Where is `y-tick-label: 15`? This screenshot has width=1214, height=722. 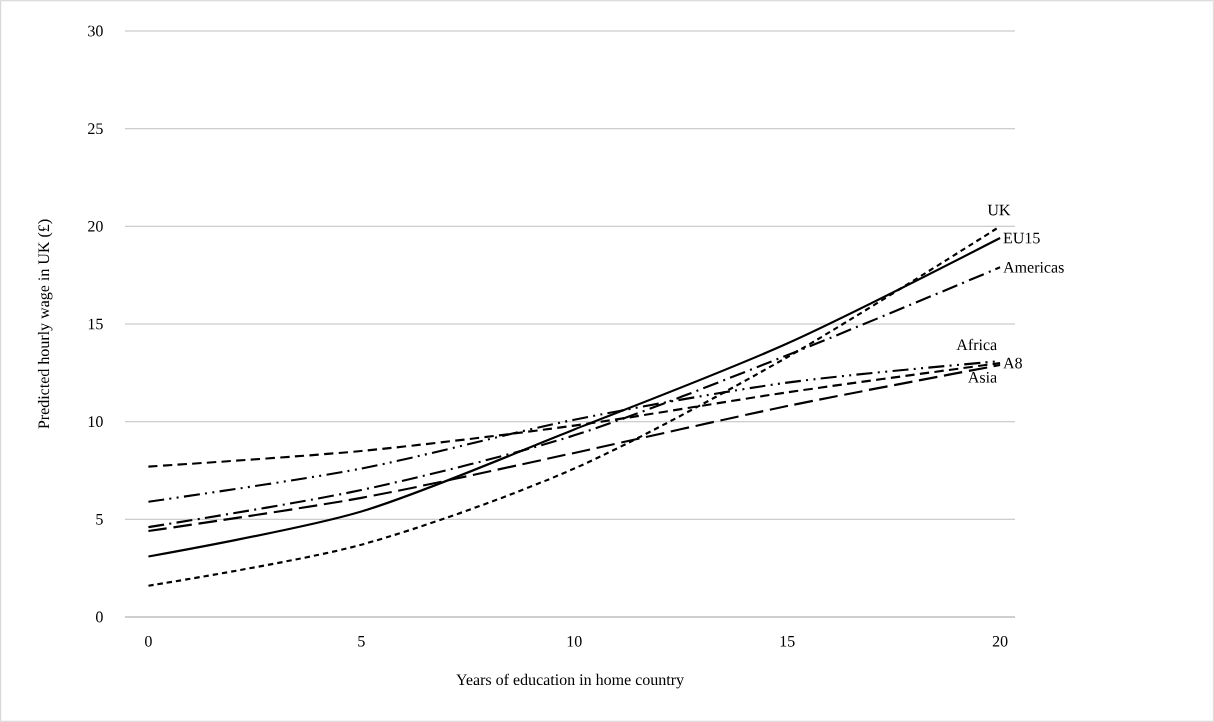
y-tick-label: 15 is located at coordinates (95, 324).